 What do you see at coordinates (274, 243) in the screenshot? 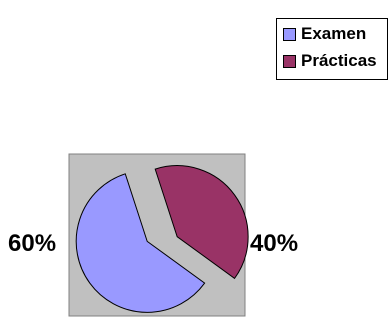
I see `data-label-practicas: 40%` at bounding box center [274, 243].